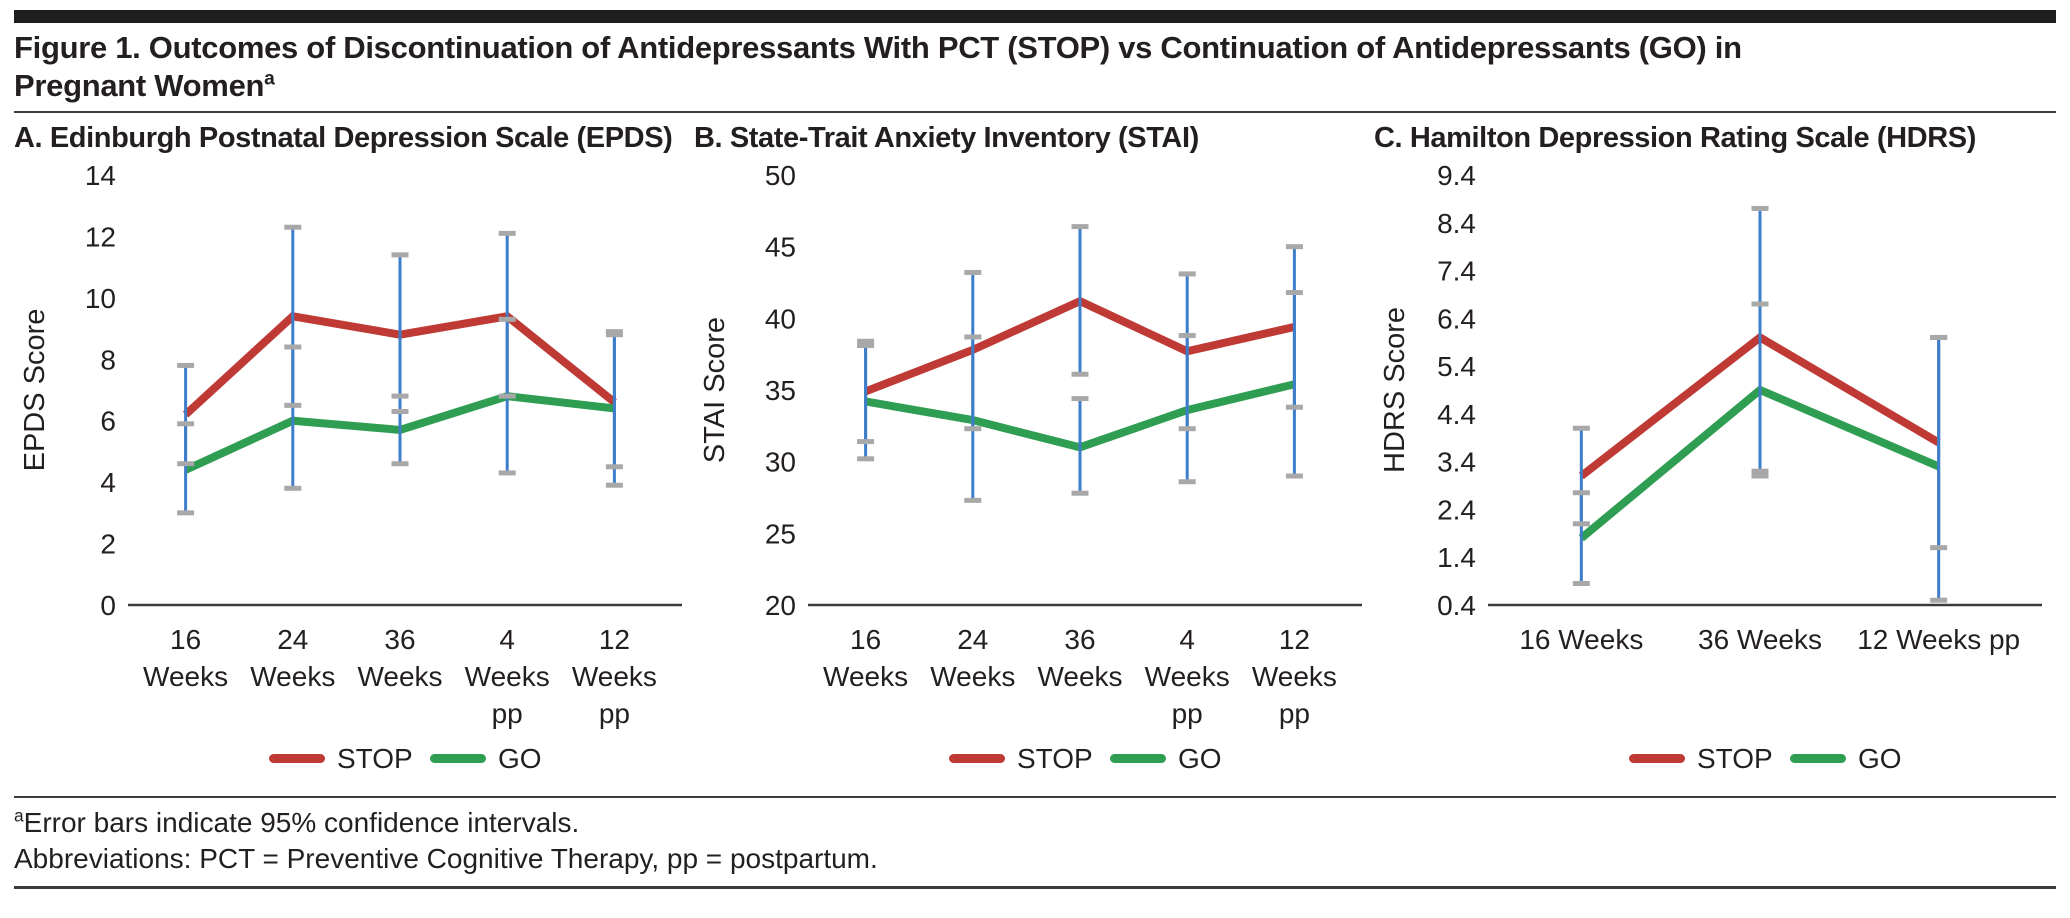  What do you see at coordinates (865, 639) in the screenshot?
I see `svg-text: 16` at bounding box center [865, 639].